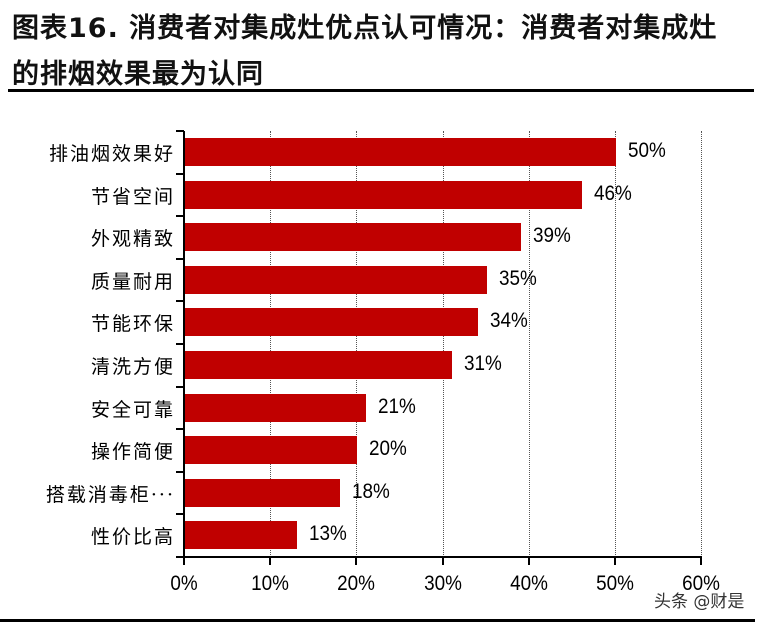  What do you see at coordinates (397, 406) in the screenshot?
I see `value-label: 21%` at bounding box center [397, 406].